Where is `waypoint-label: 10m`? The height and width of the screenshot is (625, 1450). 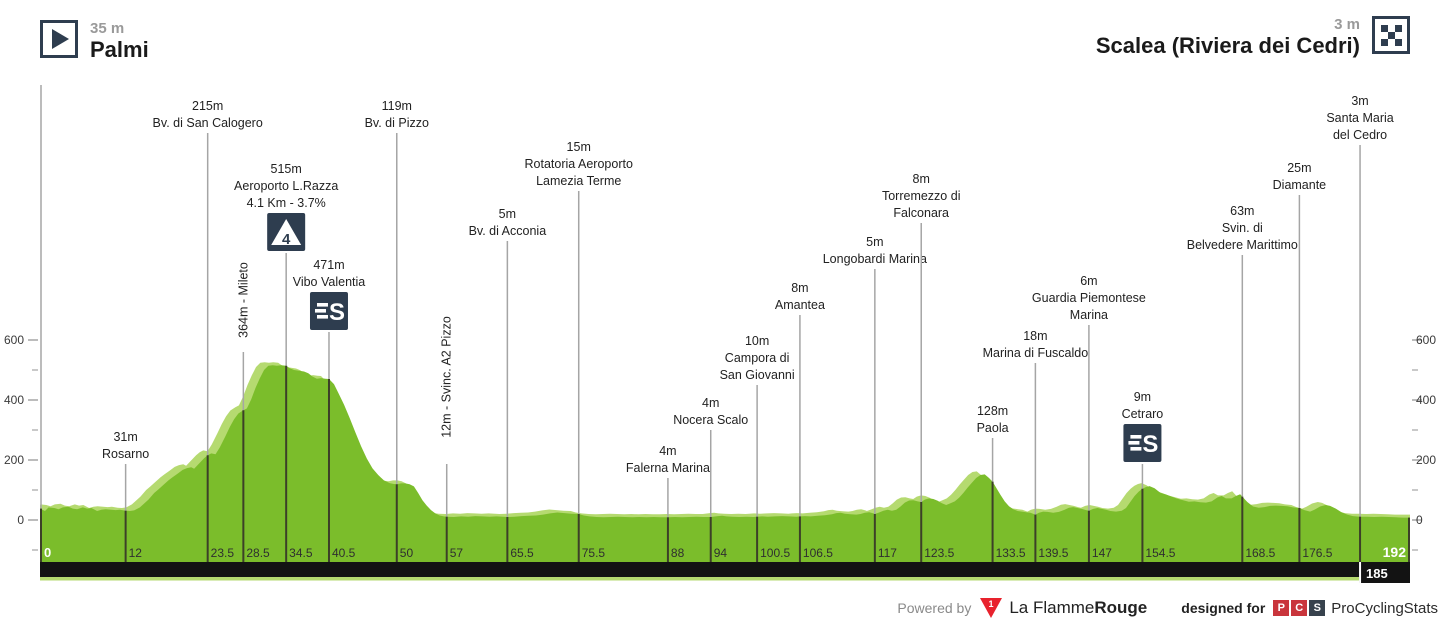
waypoint-label: 10m is located at coordinates (757, 341).